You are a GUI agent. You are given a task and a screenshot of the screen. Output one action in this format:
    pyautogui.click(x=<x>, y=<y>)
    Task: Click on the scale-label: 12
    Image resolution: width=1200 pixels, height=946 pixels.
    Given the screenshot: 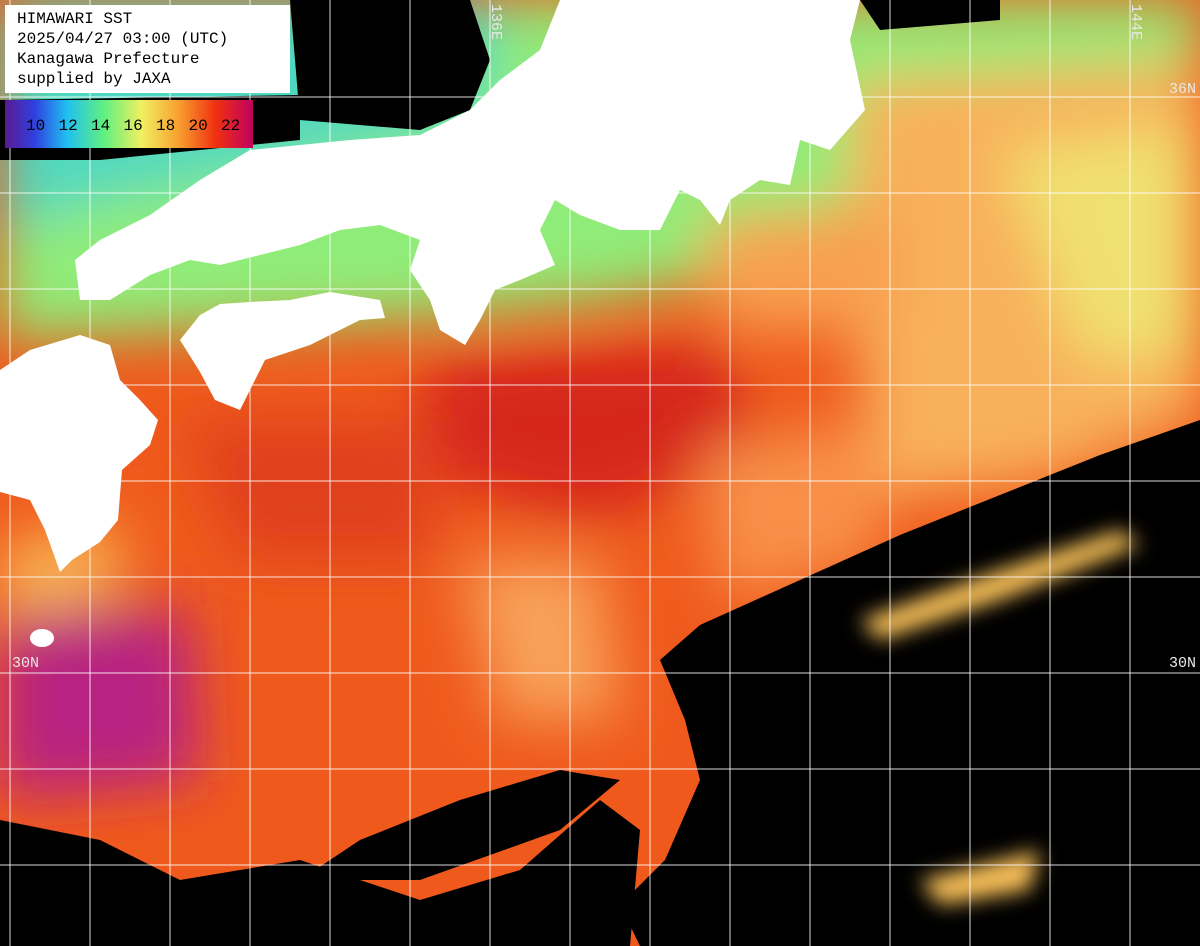 What is the action you would take?
    pyautogui.click(x=68, y=126)
    